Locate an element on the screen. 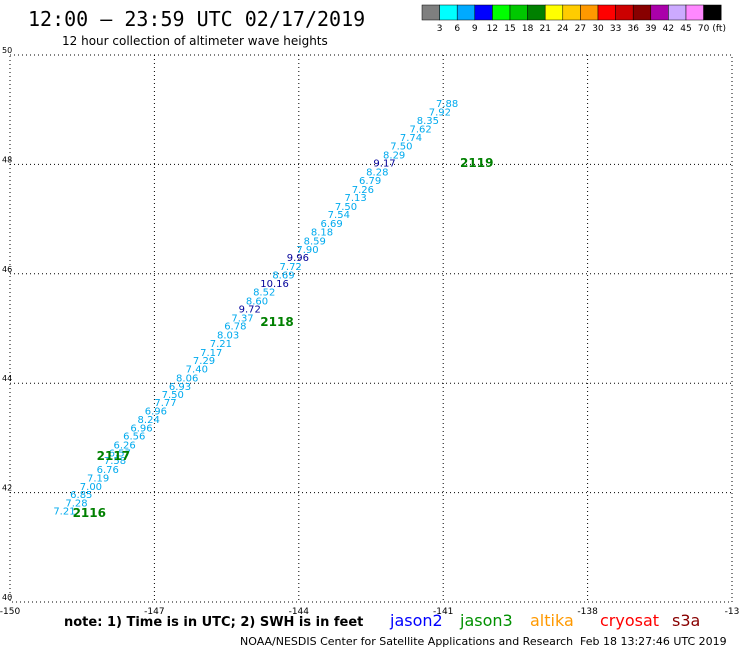  time-label: 2117 is located at coordinates (113, 456).